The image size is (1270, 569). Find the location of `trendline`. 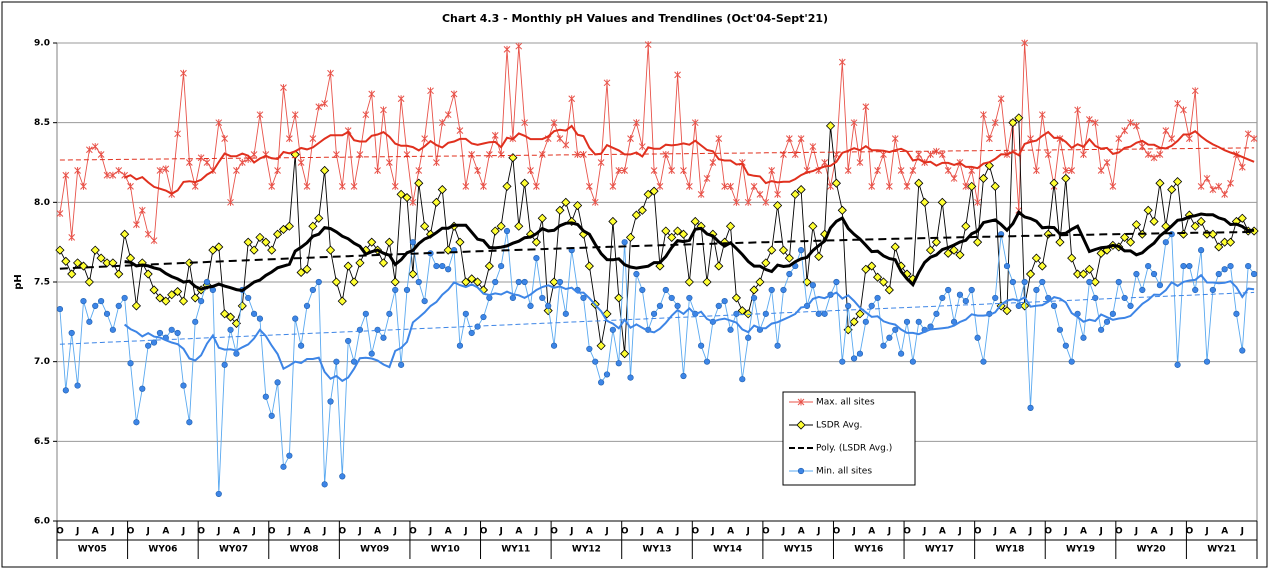

trendline is located at coordinates (657, 318).